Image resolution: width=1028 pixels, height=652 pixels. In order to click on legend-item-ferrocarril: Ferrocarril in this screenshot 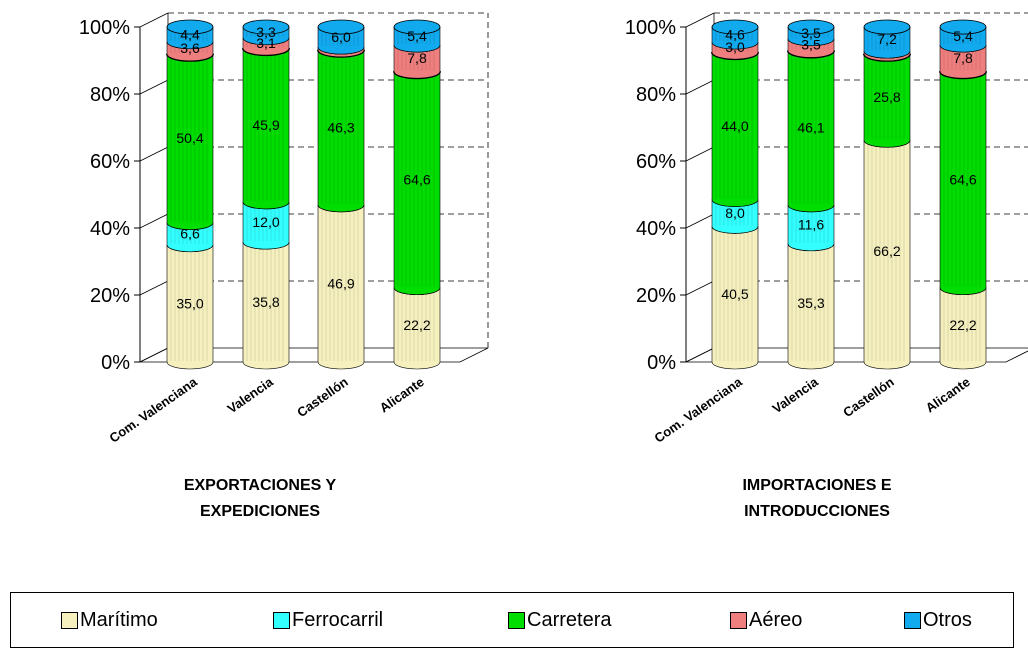, I will do `click(328, 620)`.